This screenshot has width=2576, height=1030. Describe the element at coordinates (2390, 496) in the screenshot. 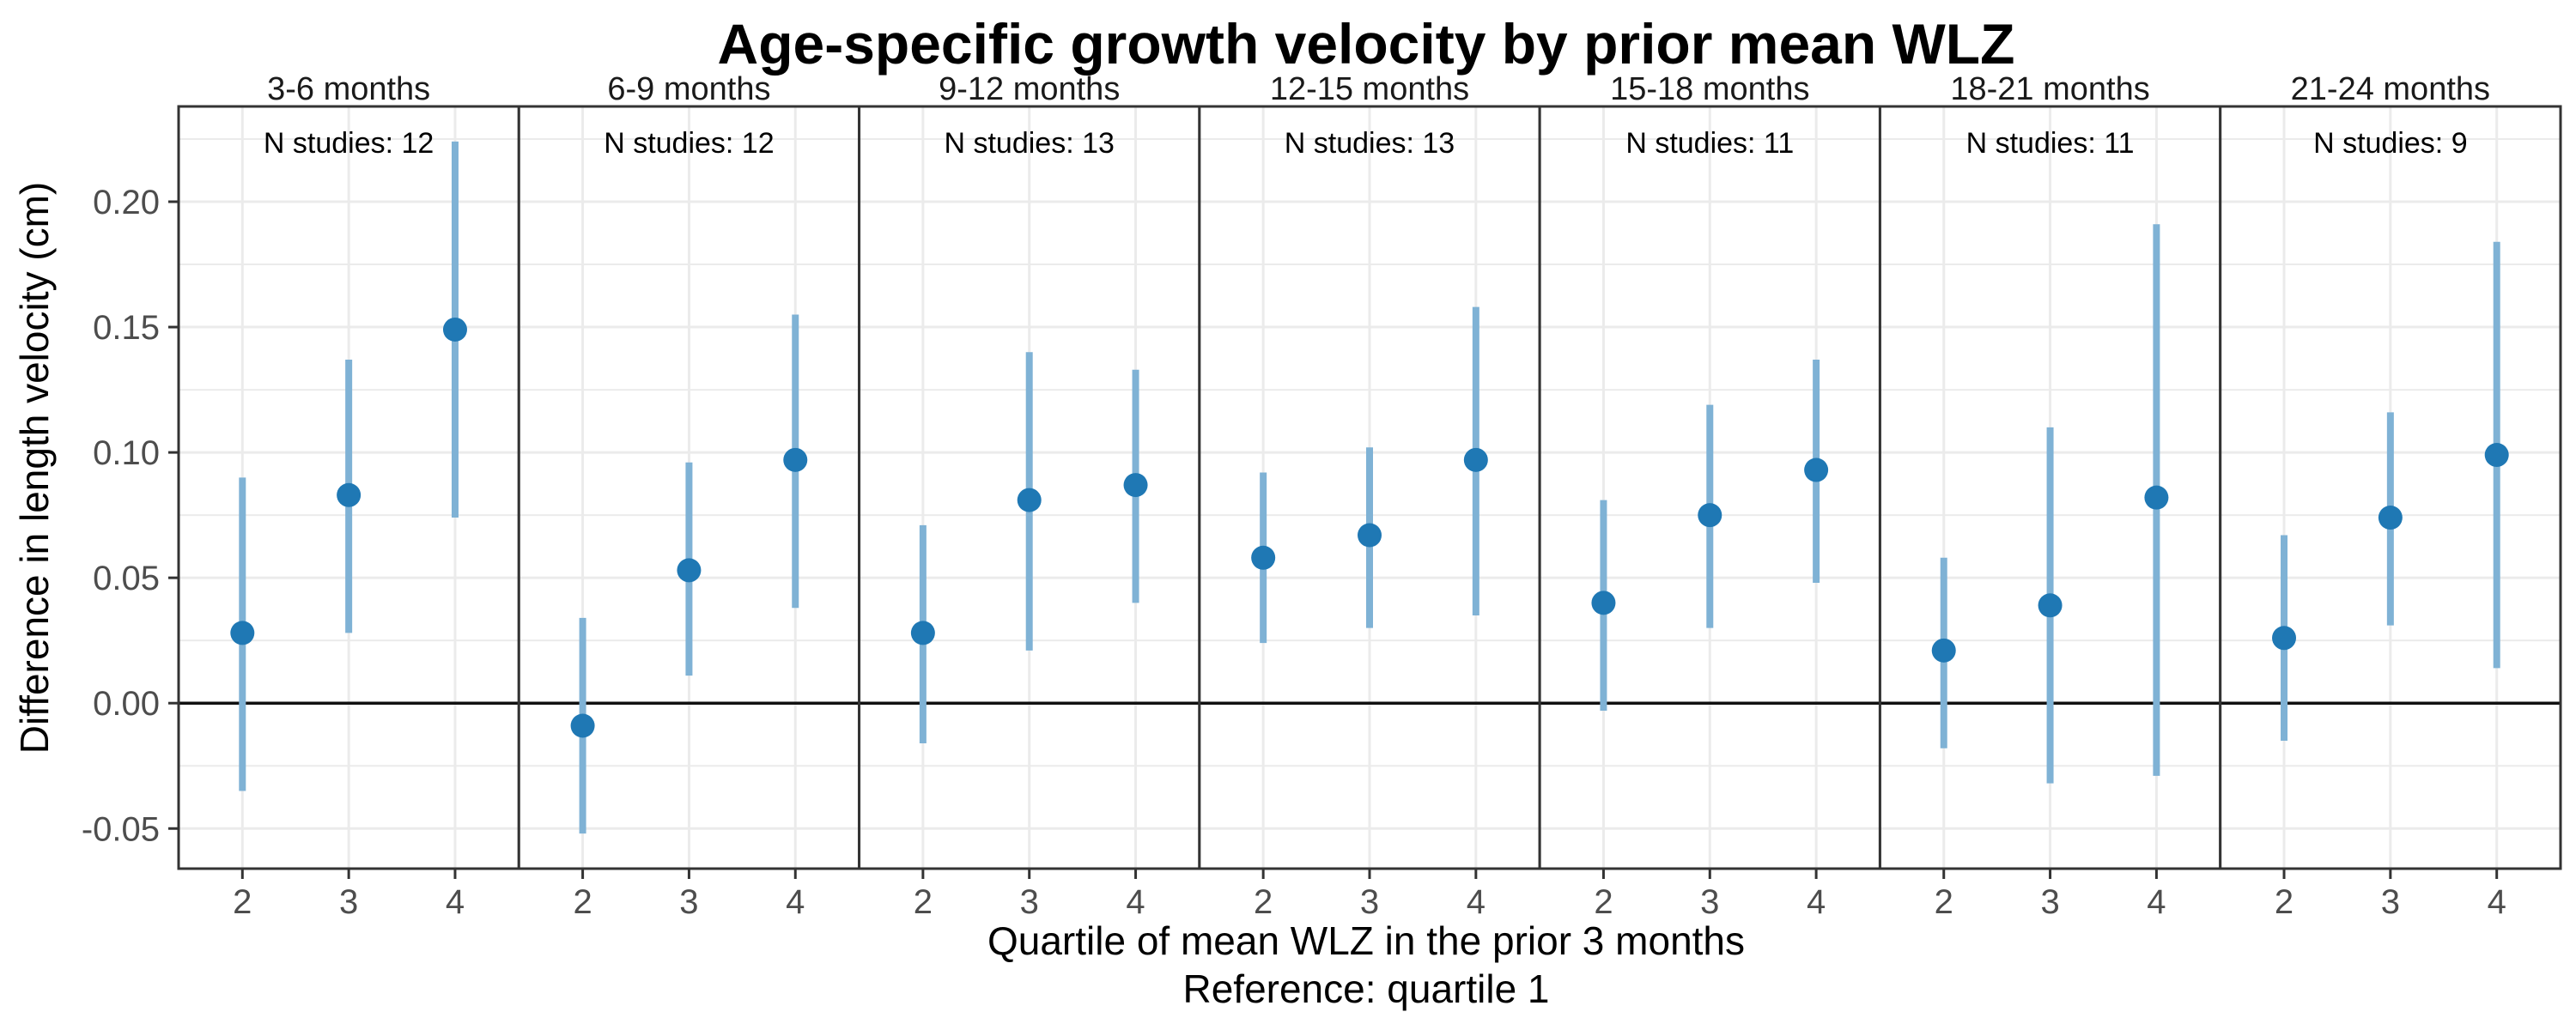

I see `facet-panel: N studies: 9 21-24 months 2 3 4` at that location.